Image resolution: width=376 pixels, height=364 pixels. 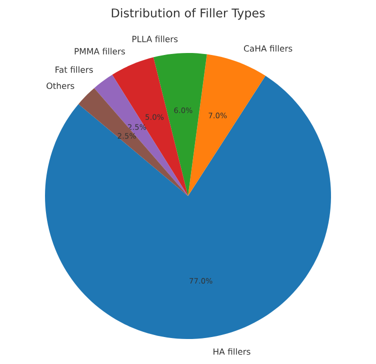 I want to click on slice-label: HA fillers, so click(x=232, y=351).